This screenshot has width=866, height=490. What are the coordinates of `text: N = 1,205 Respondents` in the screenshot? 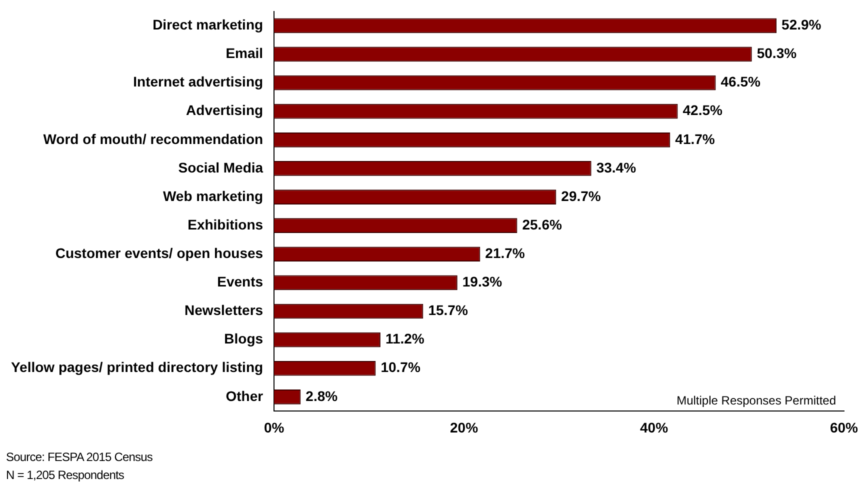 It's located at (66, 475).